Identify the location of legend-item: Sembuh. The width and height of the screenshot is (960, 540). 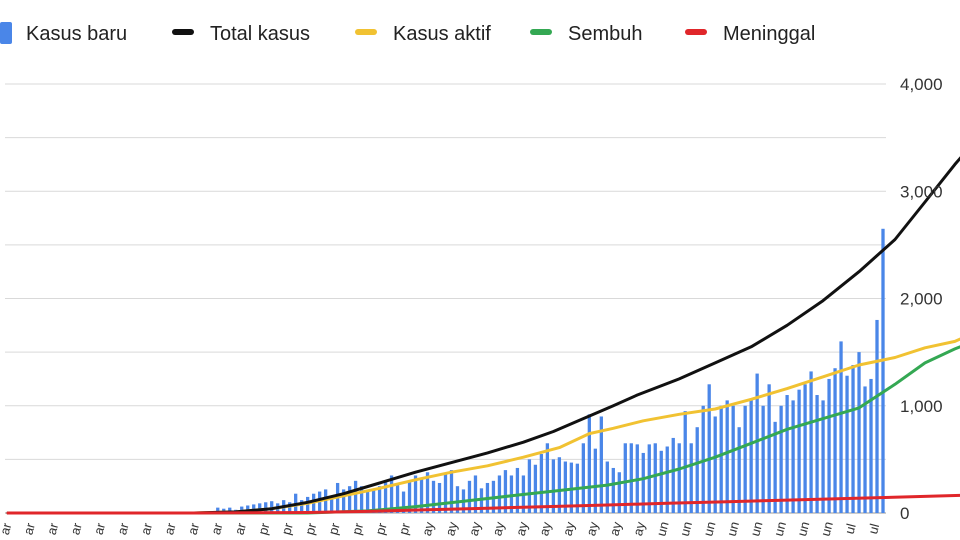
(586, 34).